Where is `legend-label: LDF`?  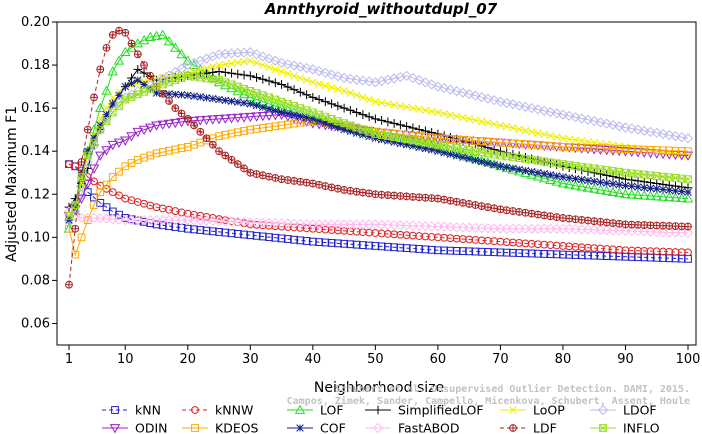
legend-label: LDF is located at coordinates (545, 427).